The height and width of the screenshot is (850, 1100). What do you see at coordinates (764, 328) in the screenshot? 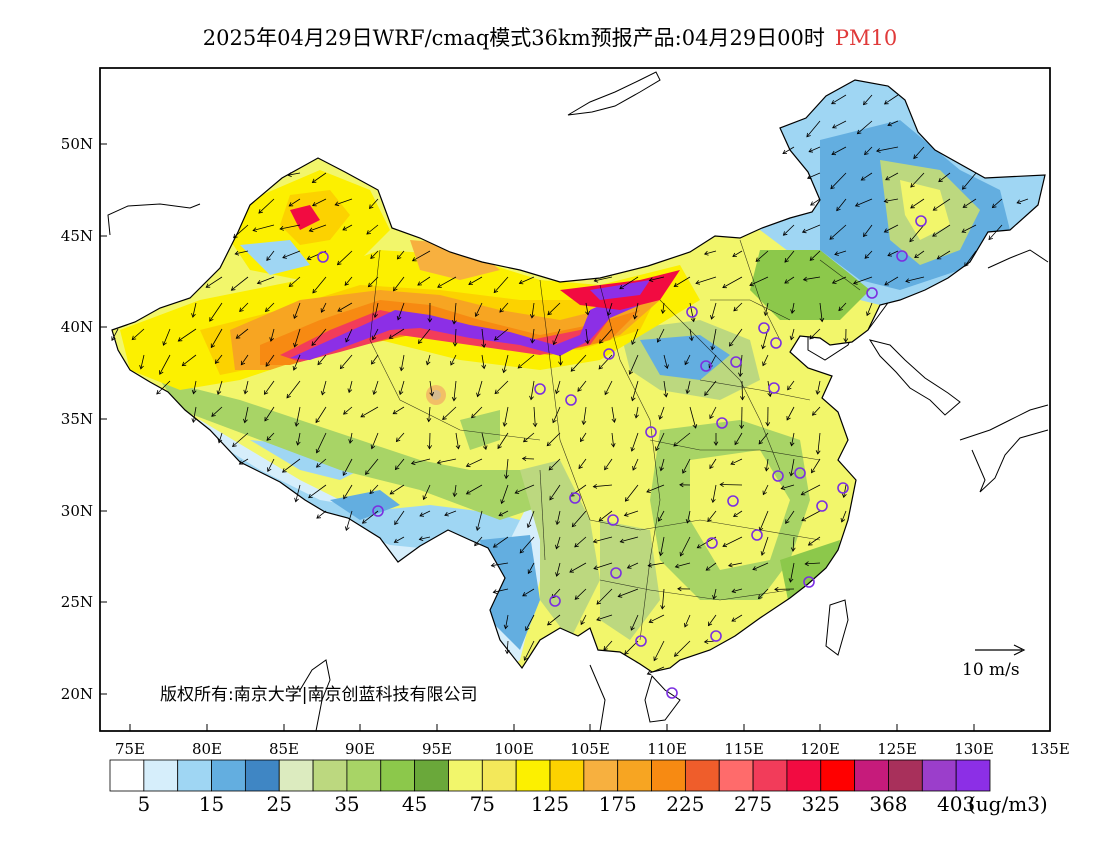
I see `city-marker-beijing` at bounding box center [764, 328].